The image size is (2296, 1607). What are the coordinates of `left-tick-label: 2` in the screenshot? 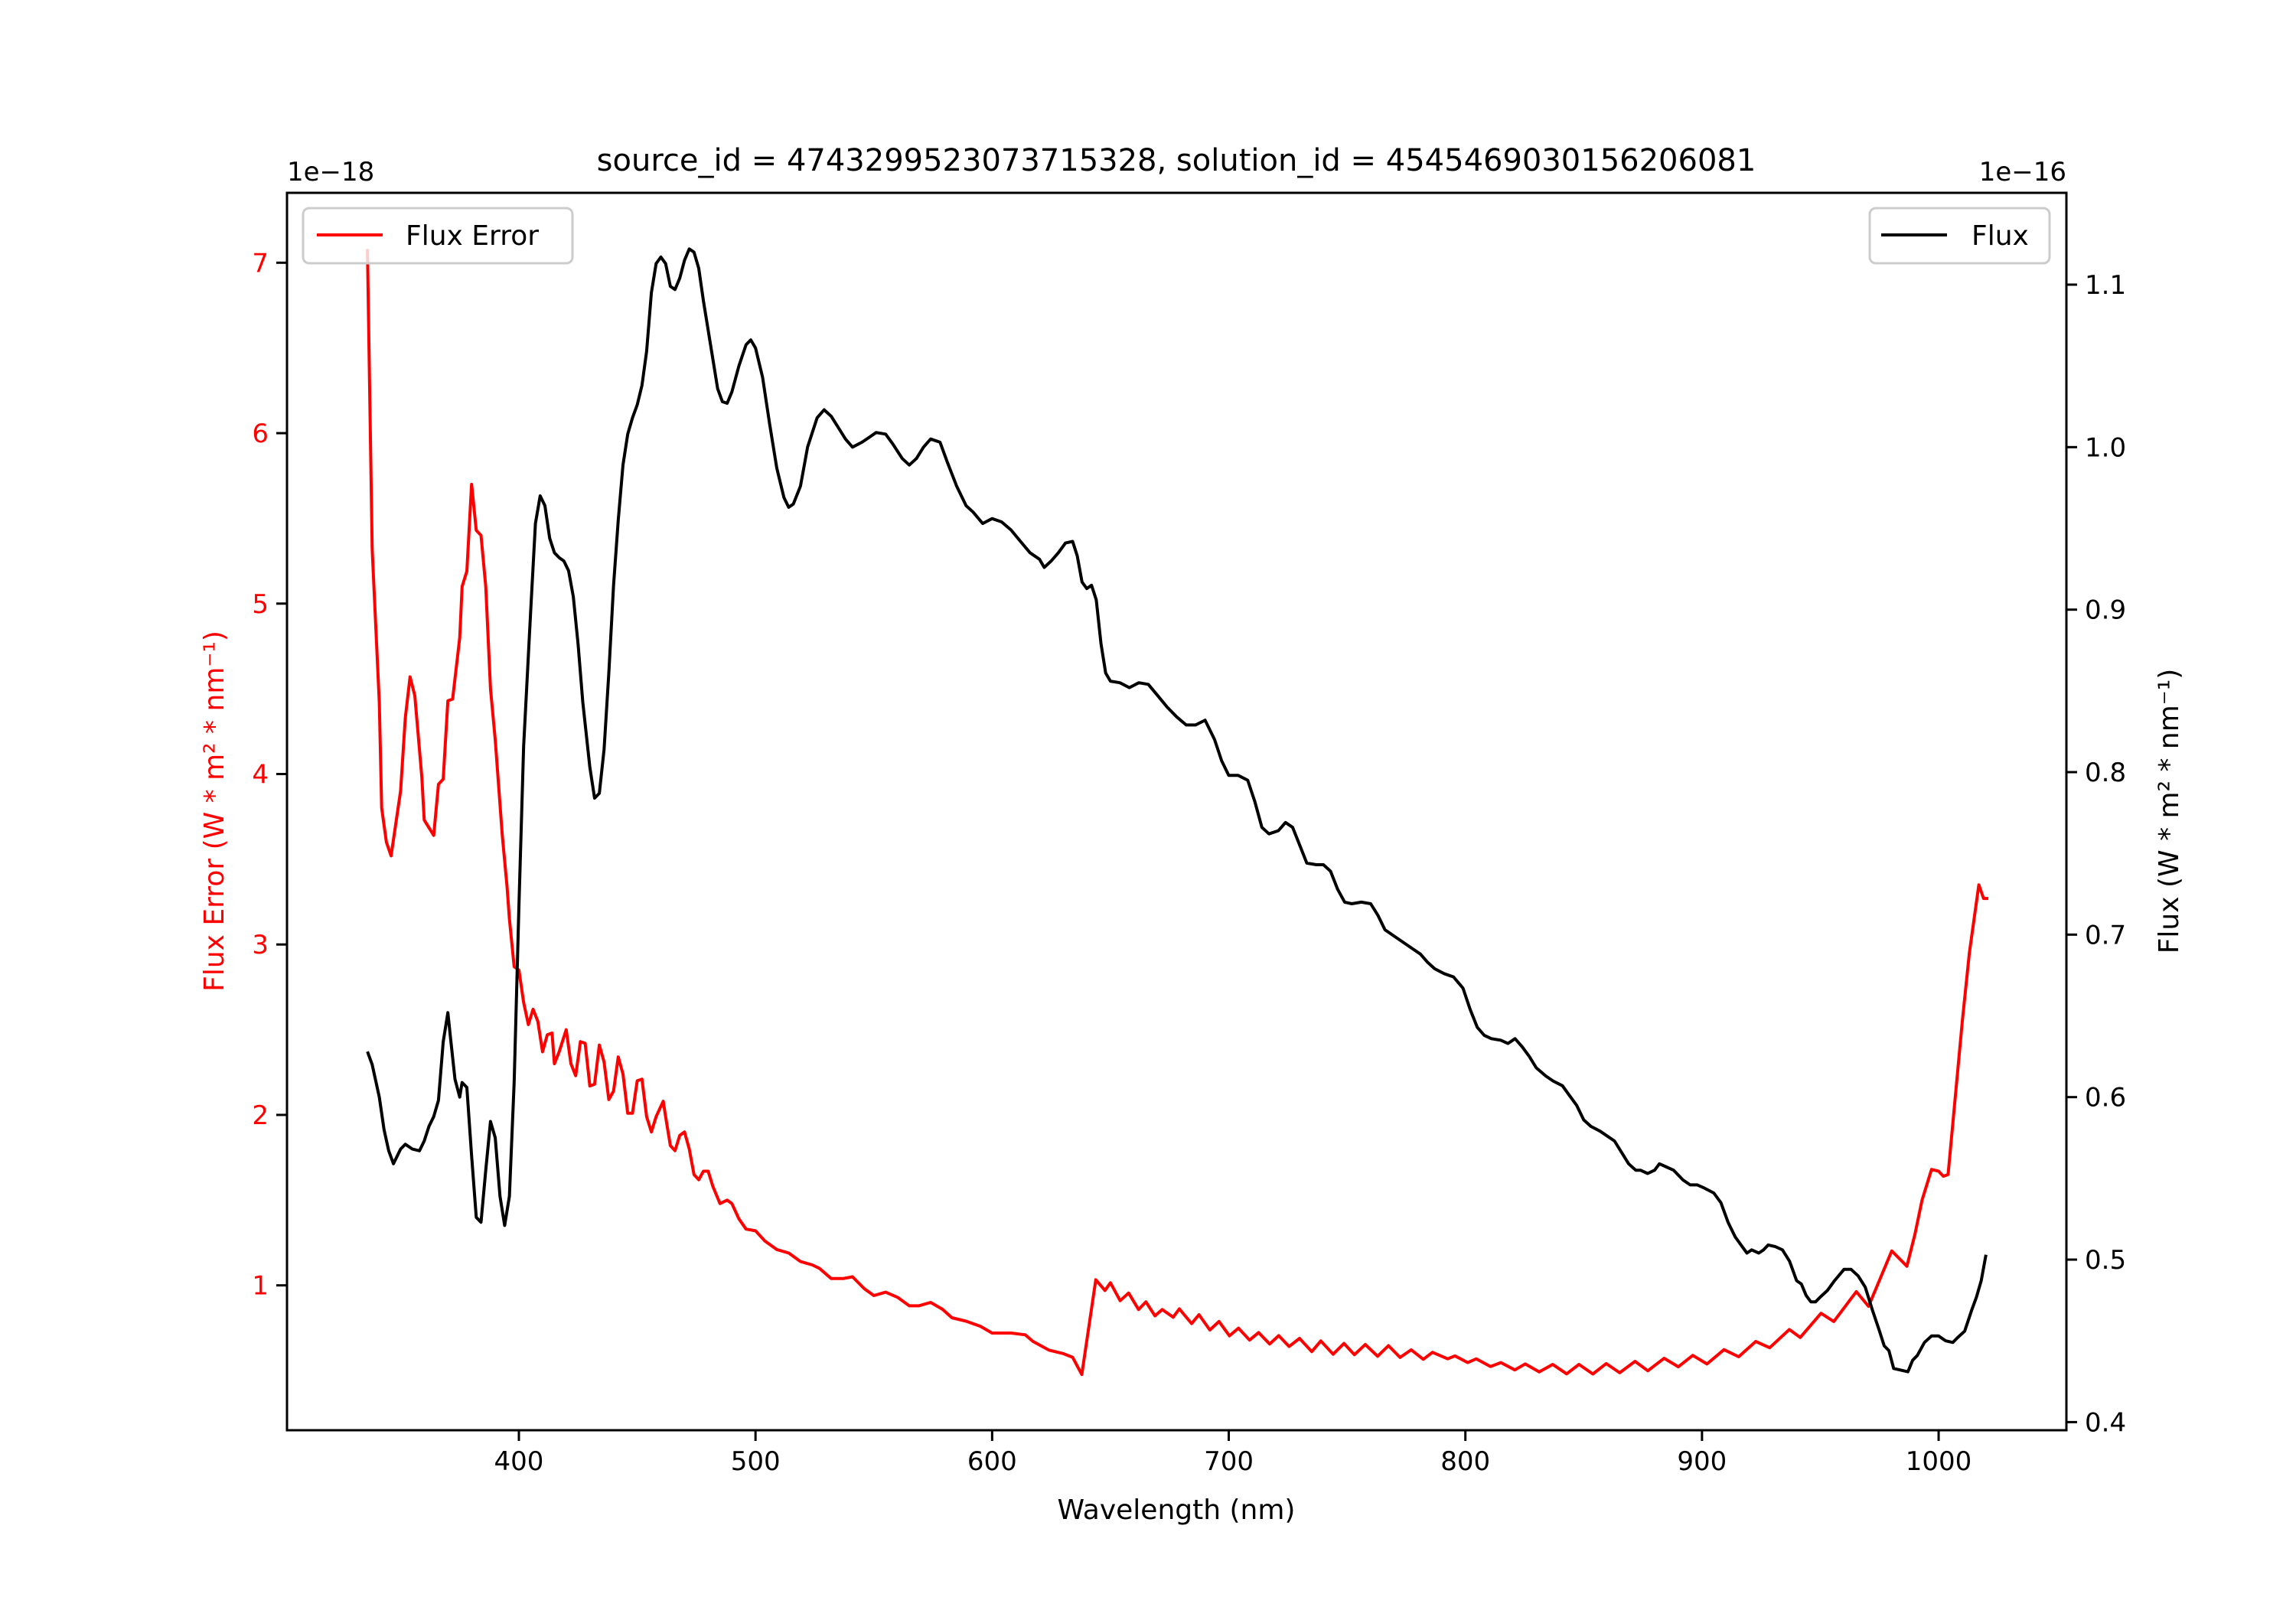 It's located at (260, 1115).